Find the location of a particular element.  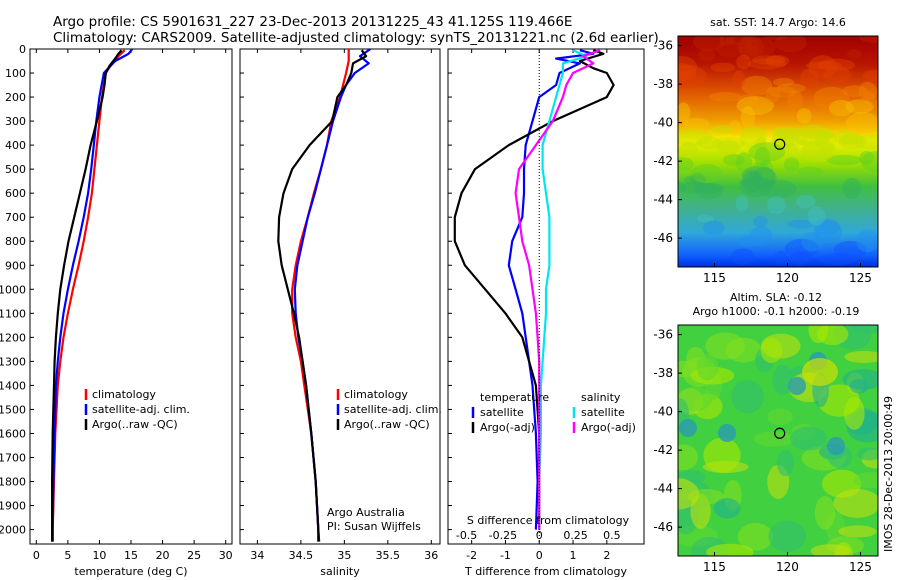

legend-label: climatology is located at coordinates (376, 394).